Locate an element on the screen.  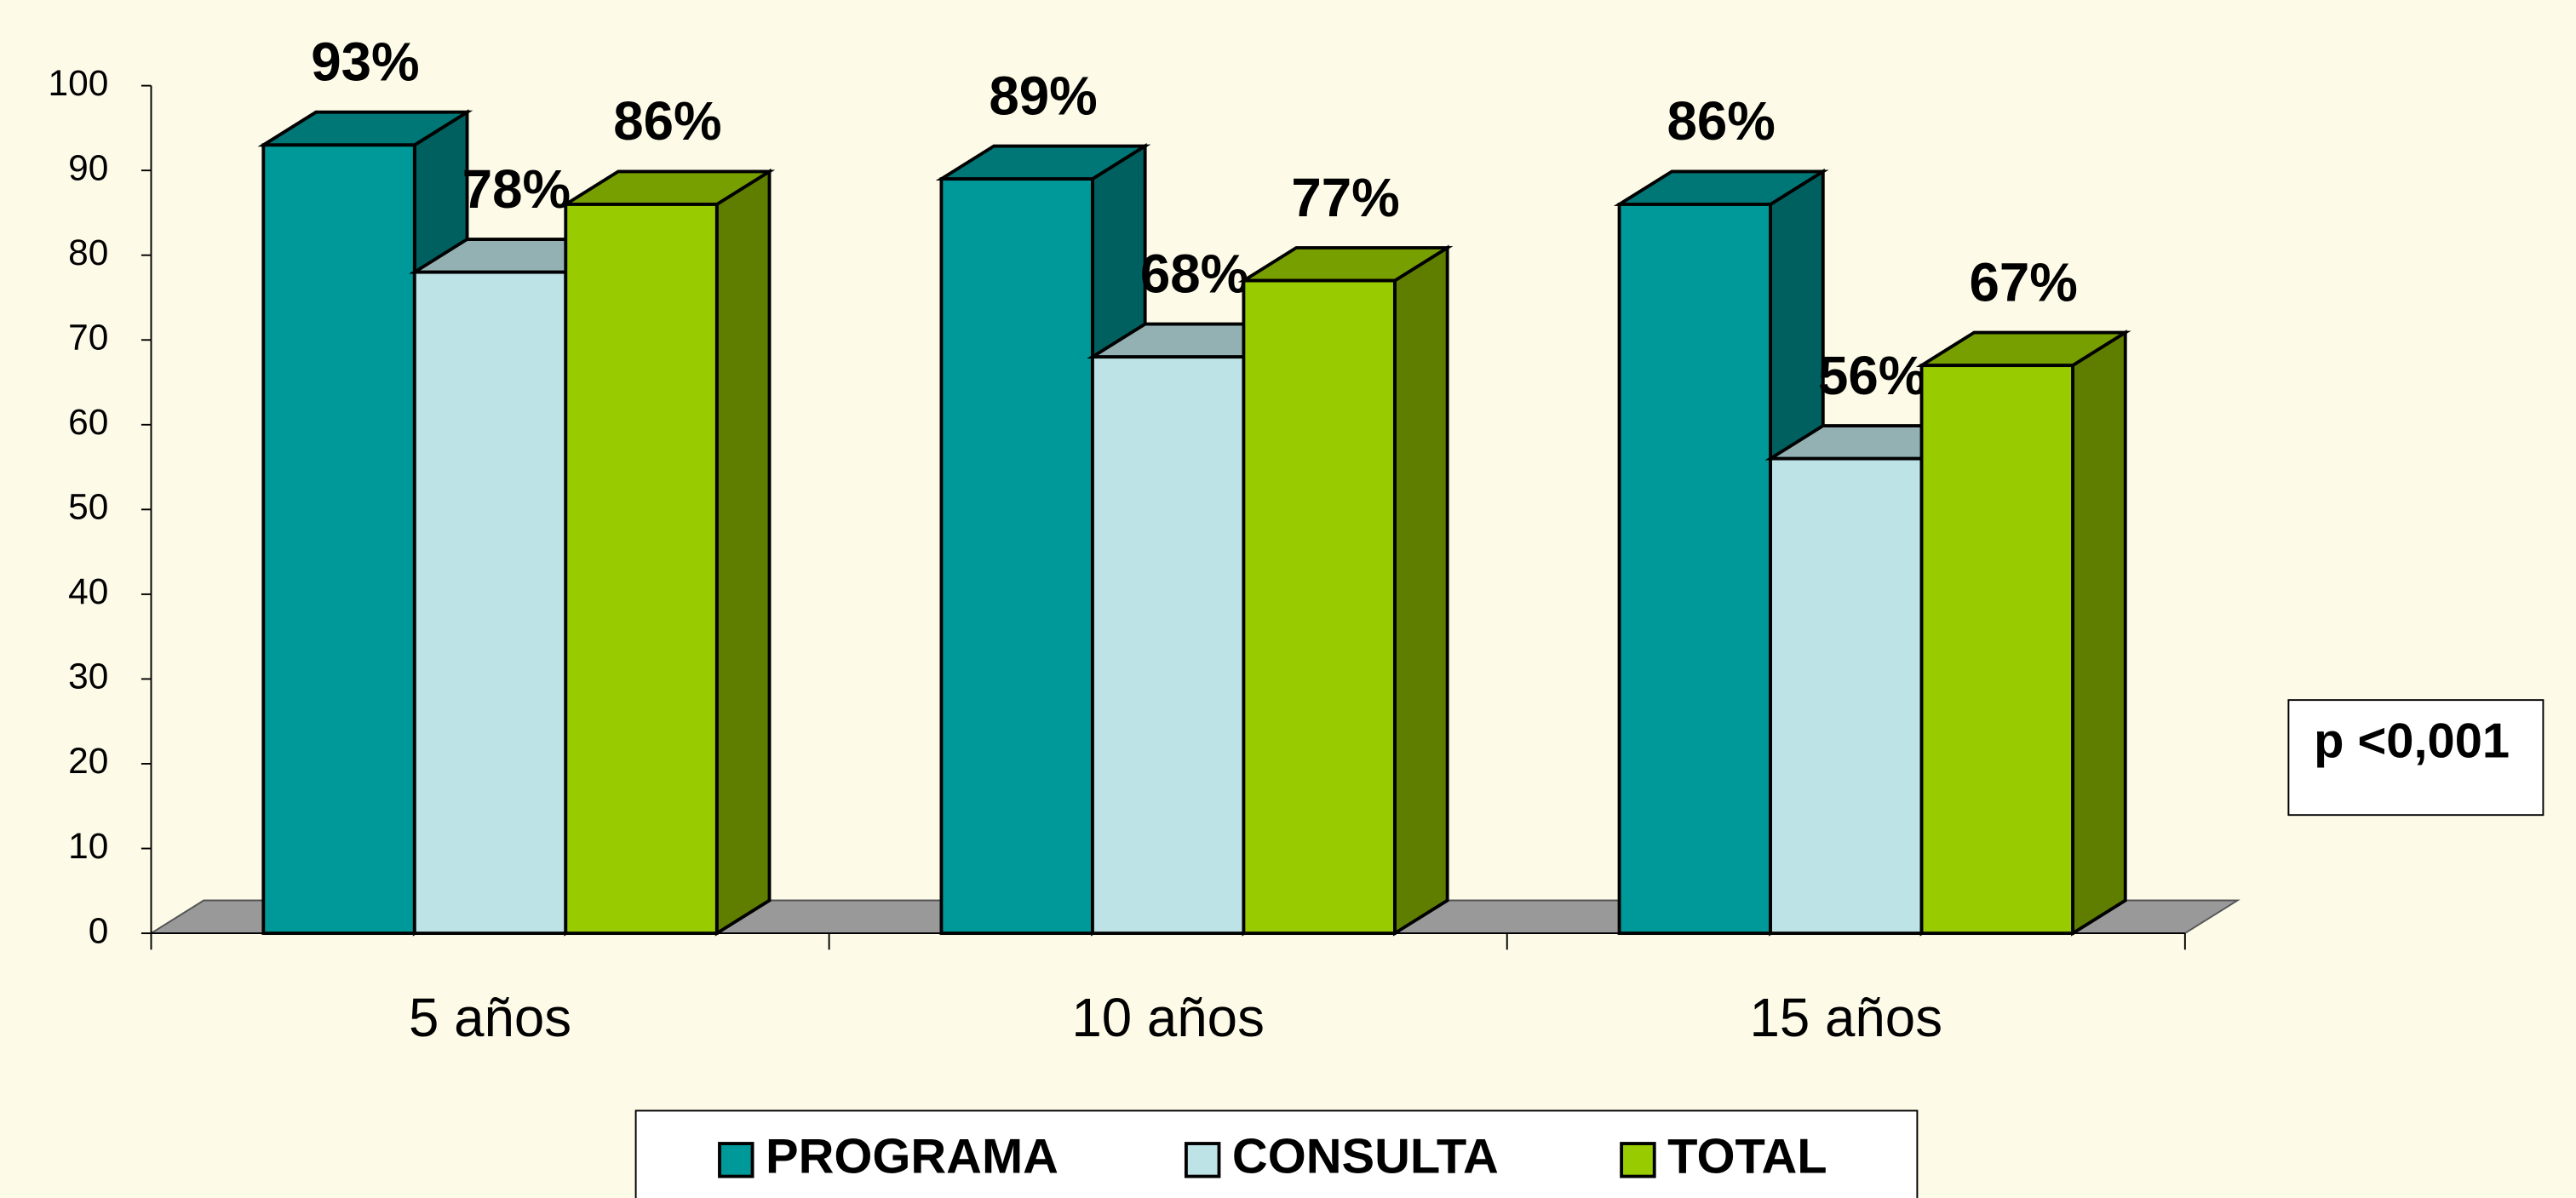
y-tick-label: 100 is located at coordinates (79, 83).